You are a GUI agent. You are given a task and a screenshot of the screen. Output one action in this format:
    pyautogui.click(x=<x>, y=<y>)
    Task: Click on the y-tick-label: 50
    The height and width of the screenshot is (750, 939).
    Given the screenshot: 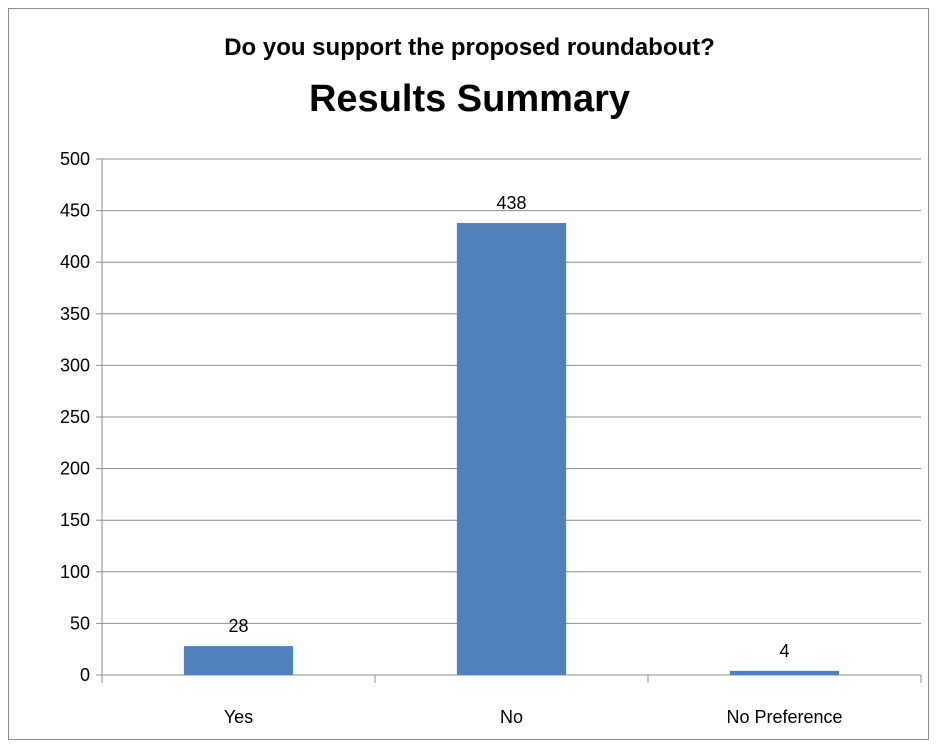 What is the action you would take?
    pyautogui.click(x=80, y=623)
    